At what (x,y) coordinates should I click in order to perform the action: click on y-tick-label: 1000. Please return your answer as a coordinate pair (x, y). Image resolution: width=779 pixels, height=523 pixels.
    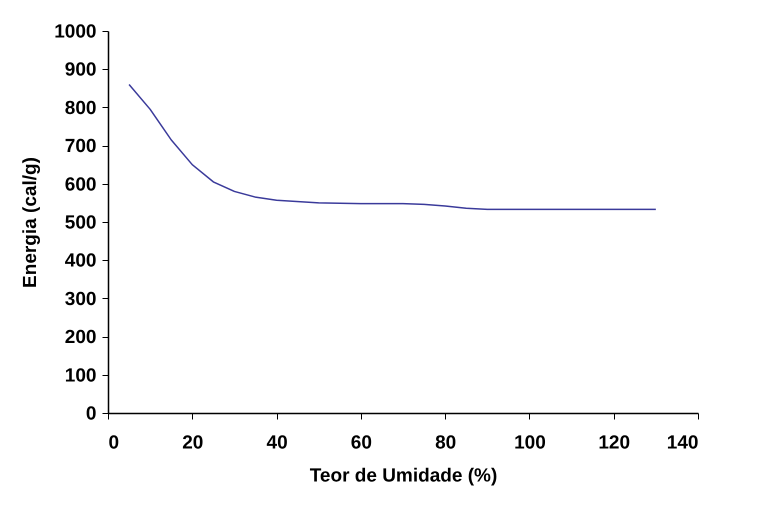
    Looking at the image, I should click on (75, 32).